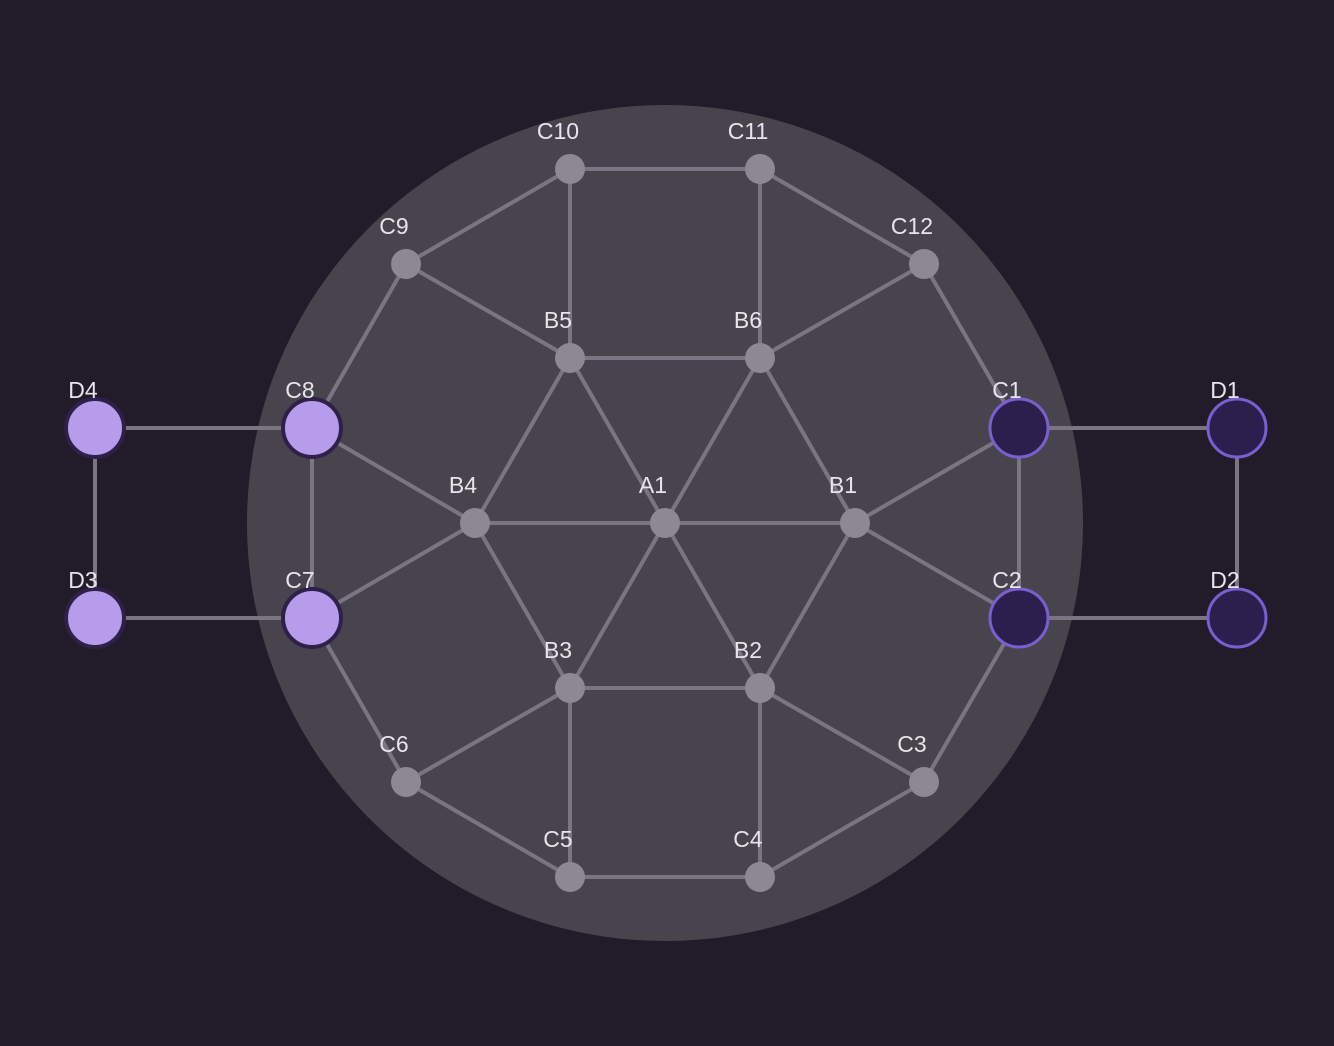 The image size is (1334, 1046). Describe the element at coordinates (912, 226) in the screenshot. I see `node-label: C12` at that location.